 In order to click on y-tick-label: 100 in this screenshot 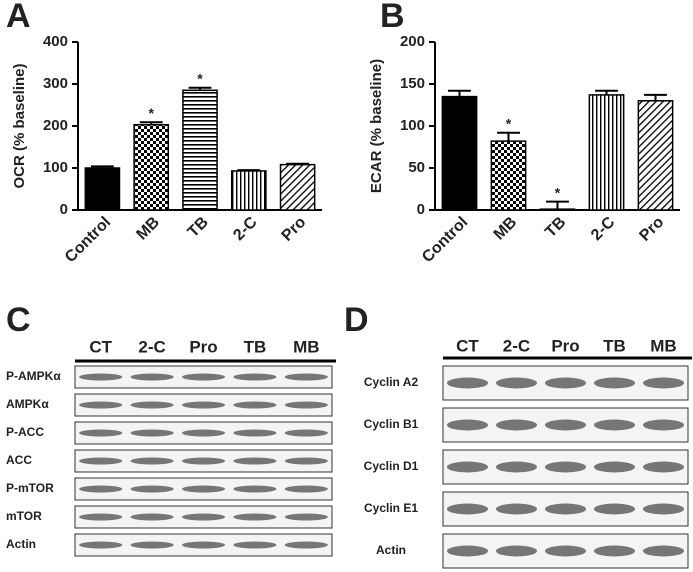, I will do `click(412, 125)`.